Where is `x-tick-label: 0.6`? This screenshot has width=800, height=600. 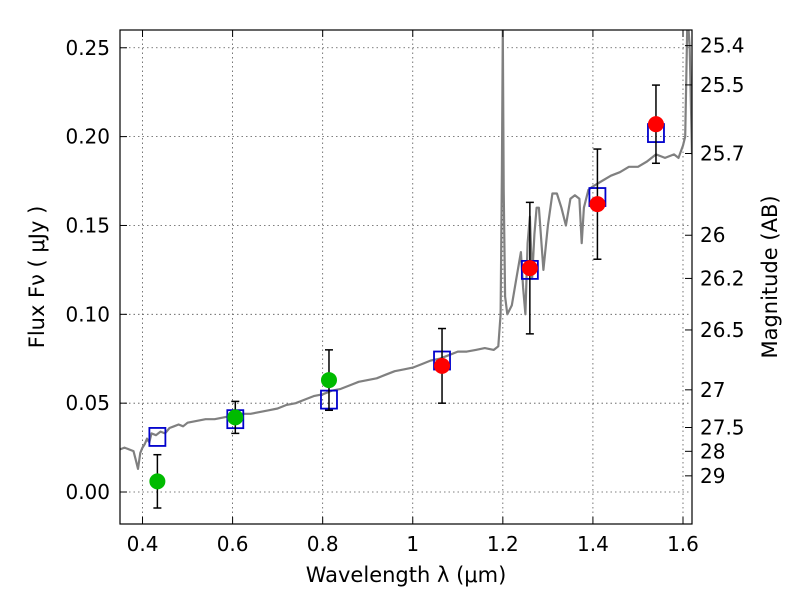
x-tick-label: 0.6 is located at coordinates (233, 544).